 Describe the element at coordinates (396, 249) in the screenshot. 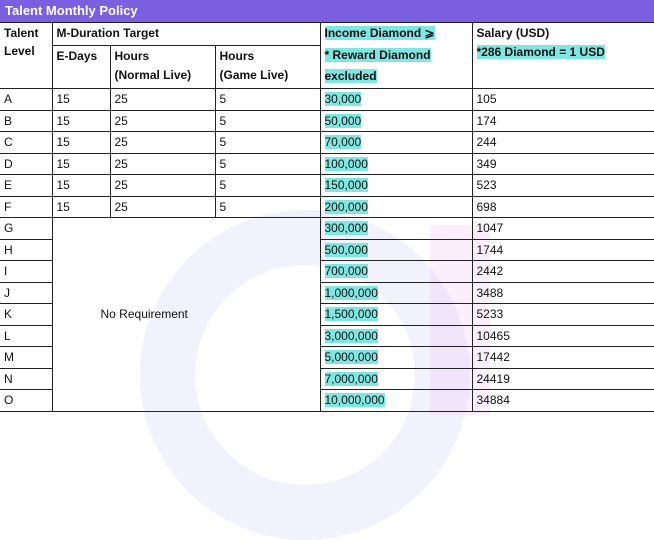

I see `cell-income: 500,000` at that location.